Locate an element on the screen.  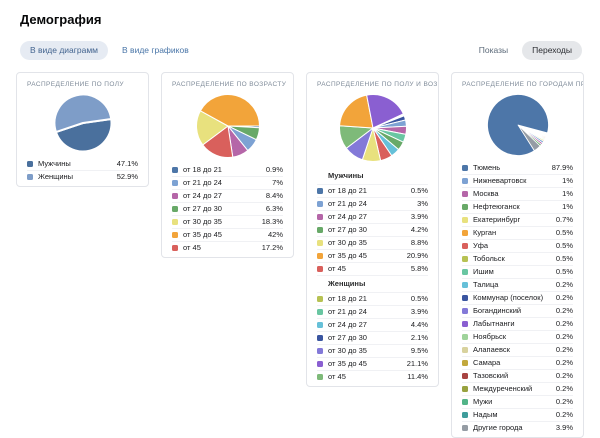
legend-label: от 18 до 21 is located at coordinates (202, 169).